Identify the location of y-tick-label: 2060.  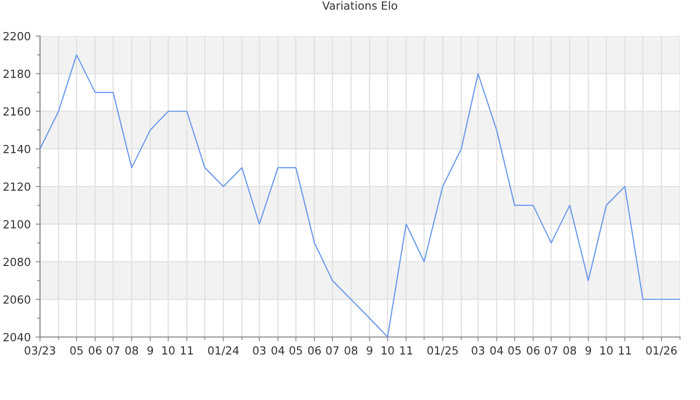
(17, 299).